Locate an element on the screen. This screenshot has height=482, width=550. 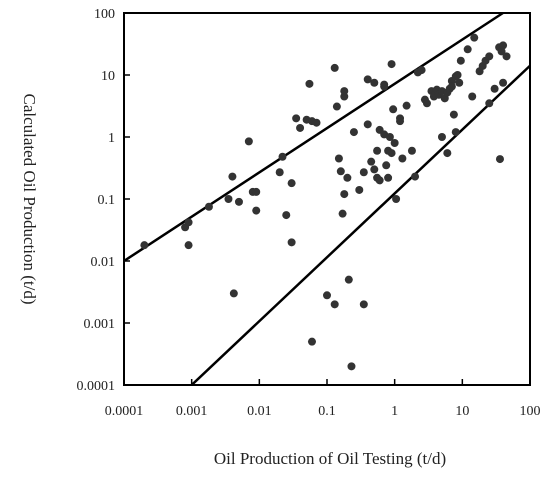
y-tick-label: 0.1 is located at coordinates (107, 200).